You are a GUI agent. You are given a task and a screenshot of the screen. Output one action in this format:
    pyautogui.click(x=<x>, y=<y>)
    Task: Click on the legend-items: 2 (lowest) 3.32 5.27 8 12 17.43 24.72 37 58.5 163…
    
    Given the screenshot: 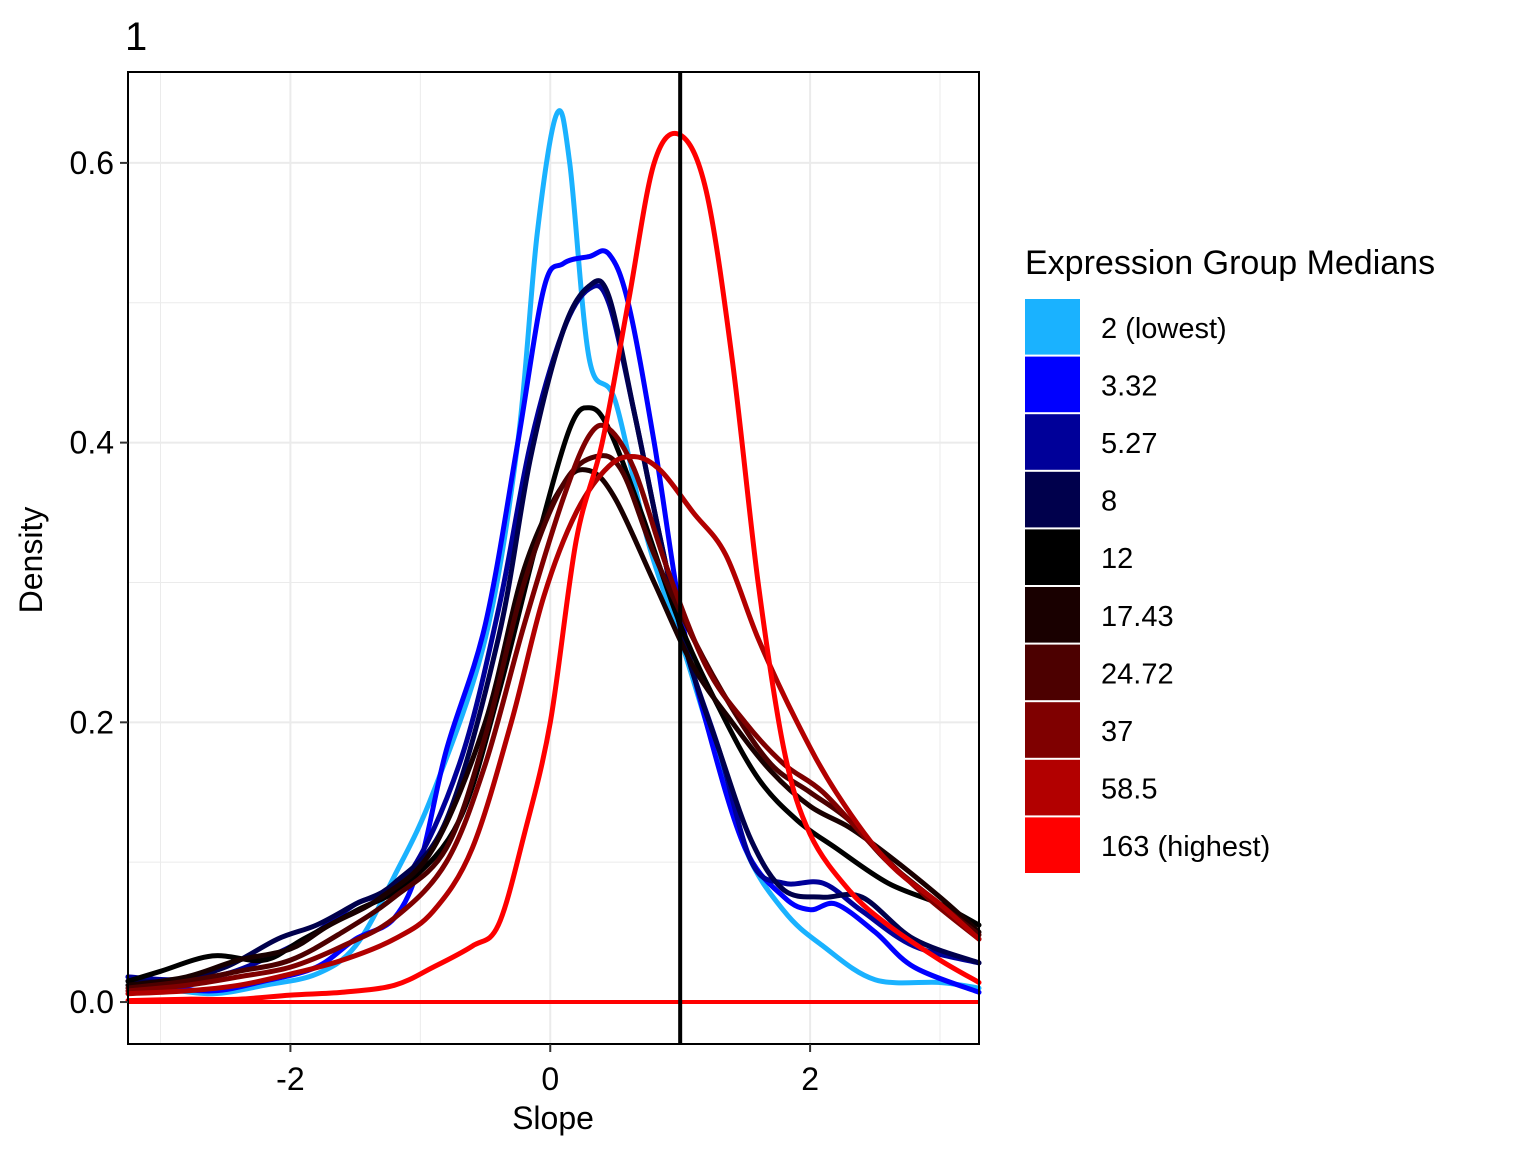 What is the action you would take?
    pyautogui.click(x=1147, y=586)
    